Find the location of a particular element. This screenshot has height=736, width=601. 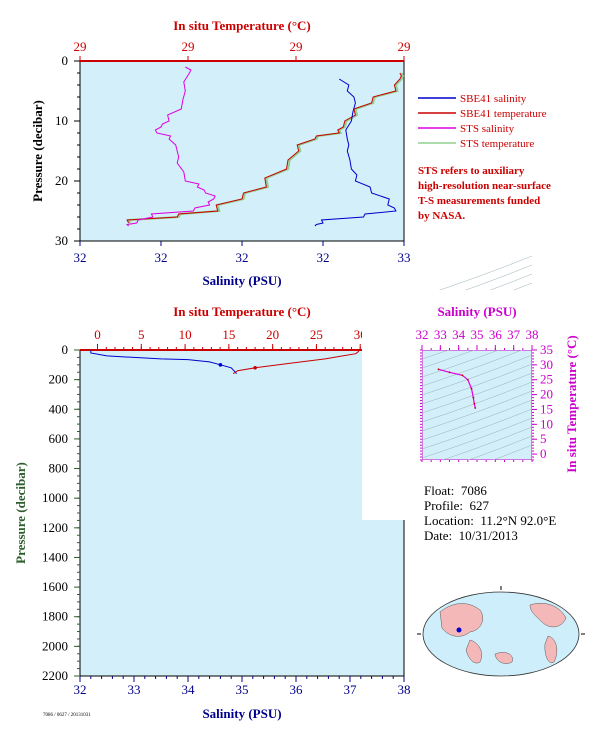

legend-label: STS temperature is located at coordinates (497, 144).